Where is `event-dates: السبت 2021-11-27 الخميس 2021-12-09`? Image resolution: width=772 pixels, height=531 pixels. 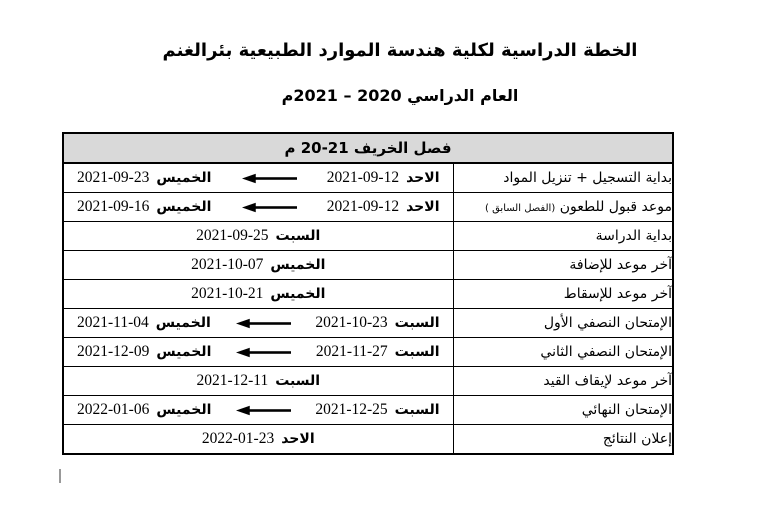
event-dates: السبت 2021-11-27 الخميس 2021-12-09 is located at coordinates (258, 352).